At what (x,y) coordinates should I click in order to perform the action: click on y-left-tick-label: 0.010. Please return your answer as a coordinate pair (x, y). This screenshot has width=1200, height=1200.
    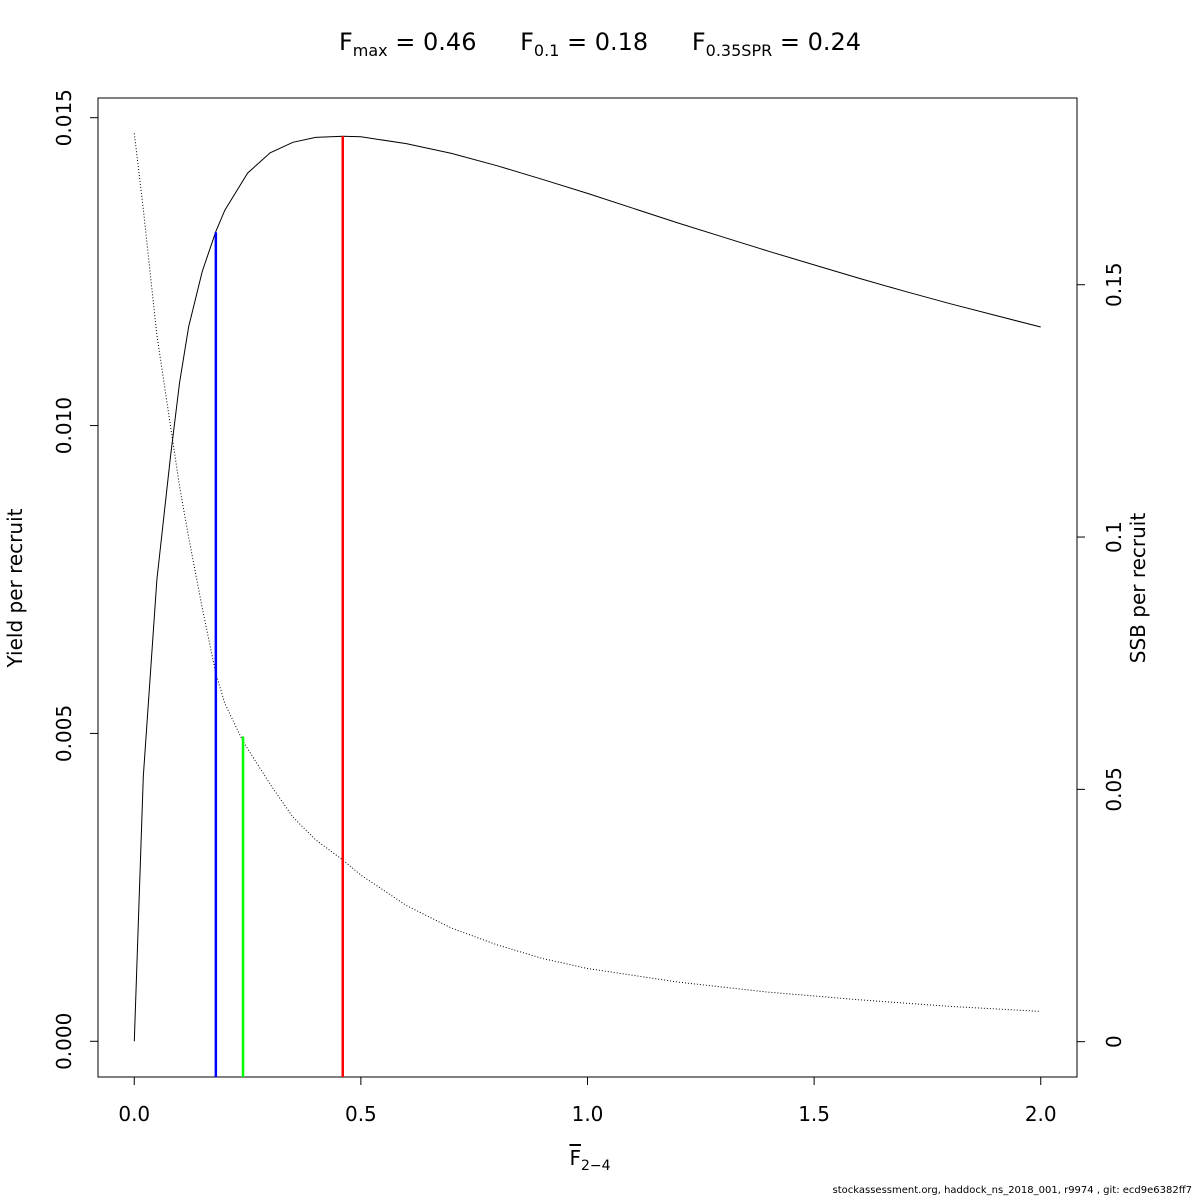
    Looking at the image, I should click on (64, 425).